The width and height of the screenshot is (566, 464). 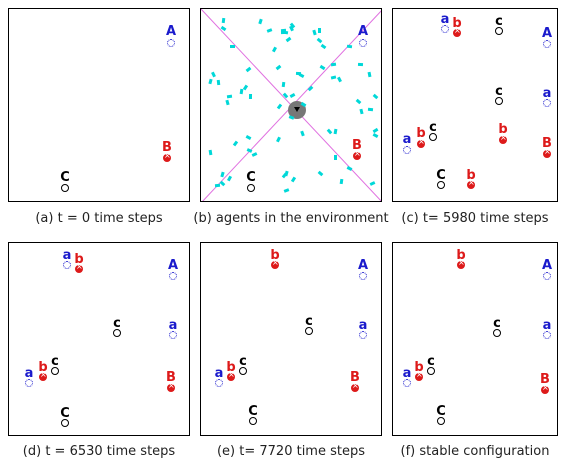 I want to click on caption-d: (d) t = 6530 time steps, so click(x=99, y=451).